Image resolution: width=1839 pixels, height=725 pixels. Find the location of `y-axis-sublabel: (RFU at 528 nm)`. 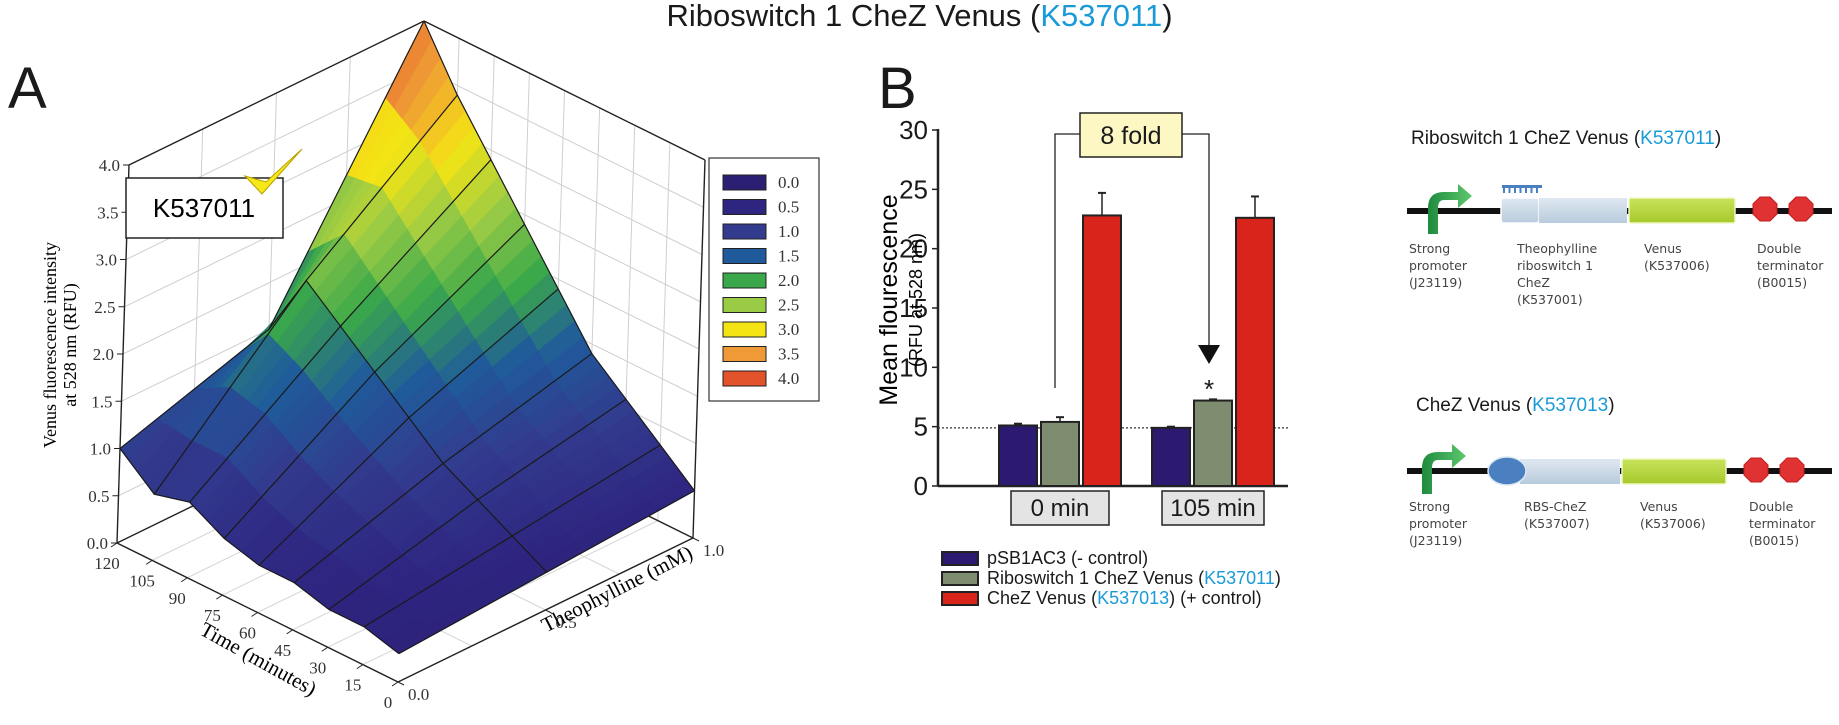

y-axis-sublabel: (RFU at 528 nm) is located at coordinates (916, 300).